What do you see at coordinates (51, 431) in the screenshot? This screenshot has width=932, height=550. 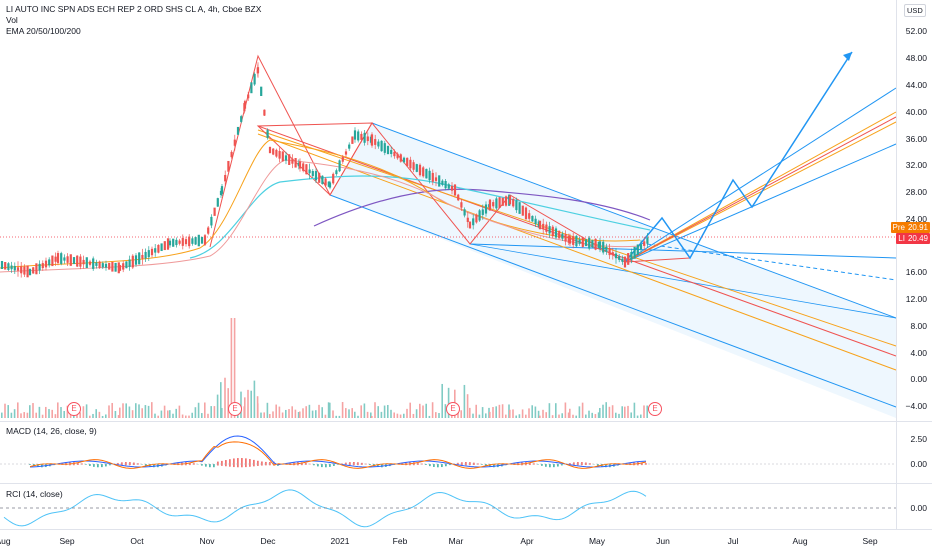 I see `macd-legend: MACD (14, 26, close, 9)` at bounding box center [51, 431].